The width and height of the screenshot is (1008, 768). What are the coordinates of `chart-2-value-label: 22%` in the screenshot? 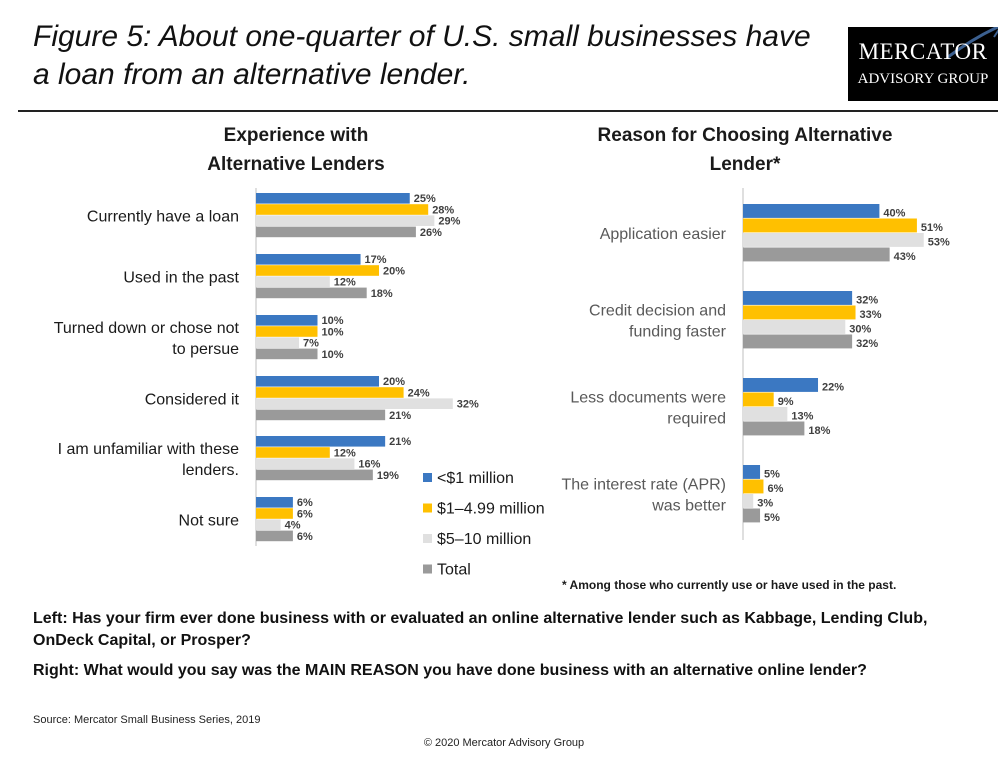 It's located at (833, 388).